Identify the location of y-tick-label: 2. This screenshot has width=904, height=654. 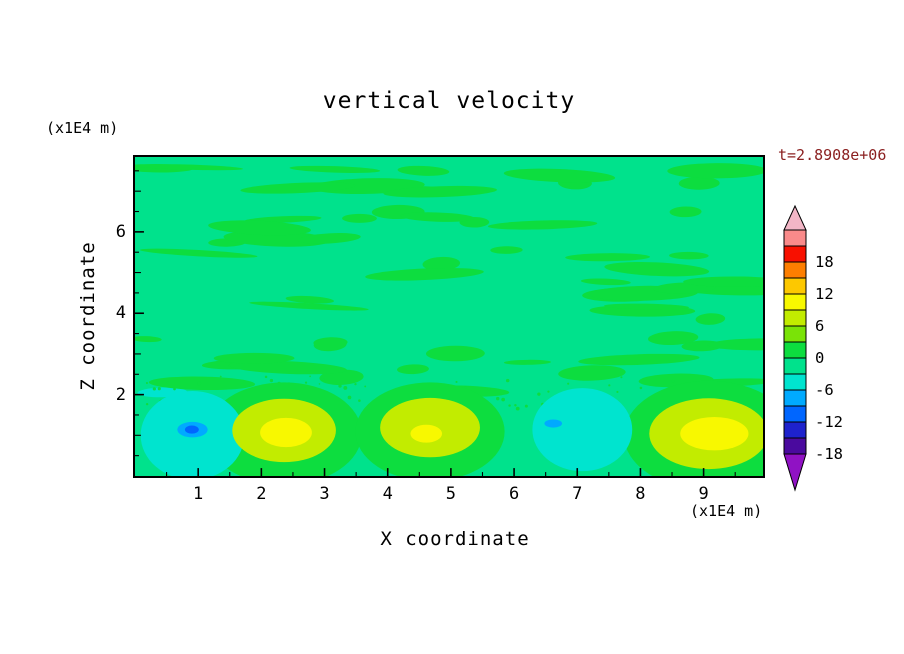
(120, 394).